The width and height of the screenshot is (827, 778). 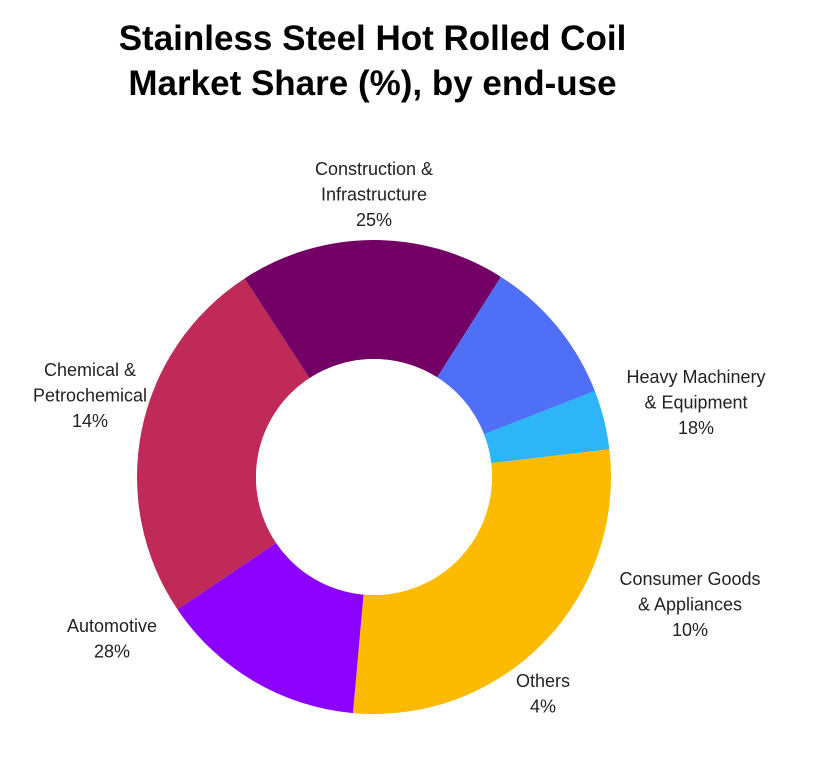 What do you see at coordinates (112, 626) in the screenshot?
I see `slice-category-label: Automotive` at bounding box center [112, 626].